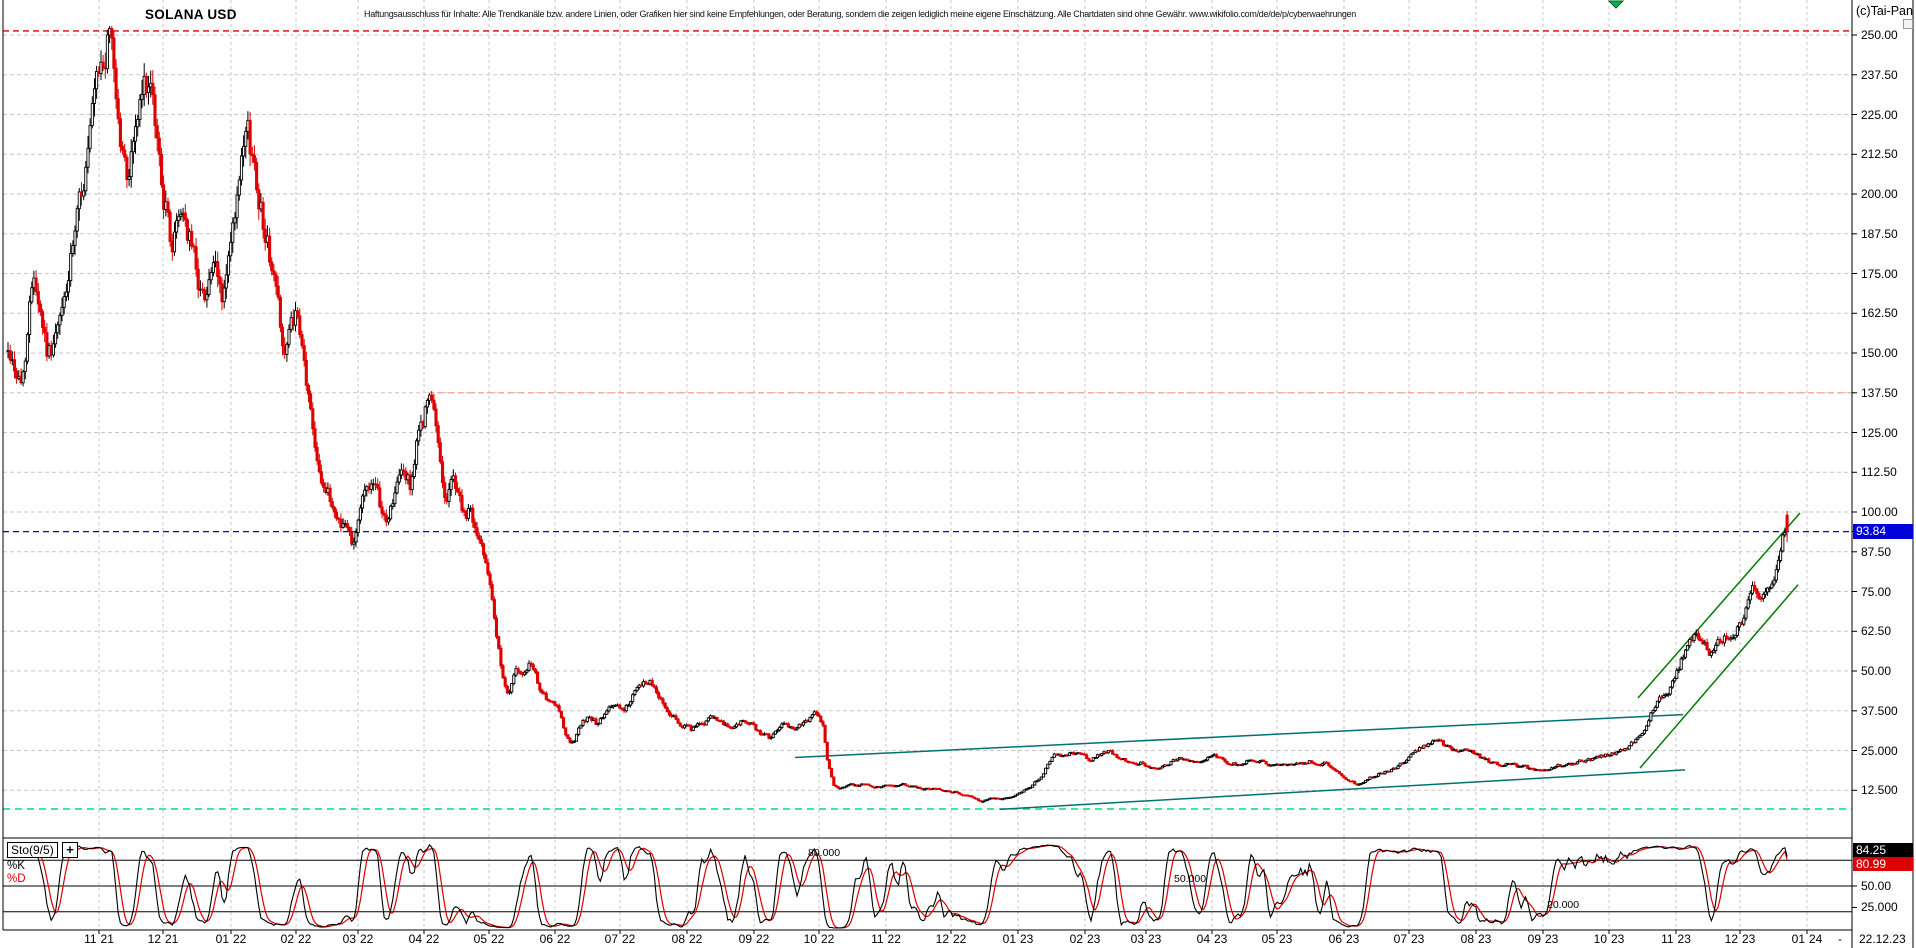 This screenshot has height=948, width=1916. Describe the element at coordinates (754, 939) in the screenshot. I see `month-label: 09 22` at that location.